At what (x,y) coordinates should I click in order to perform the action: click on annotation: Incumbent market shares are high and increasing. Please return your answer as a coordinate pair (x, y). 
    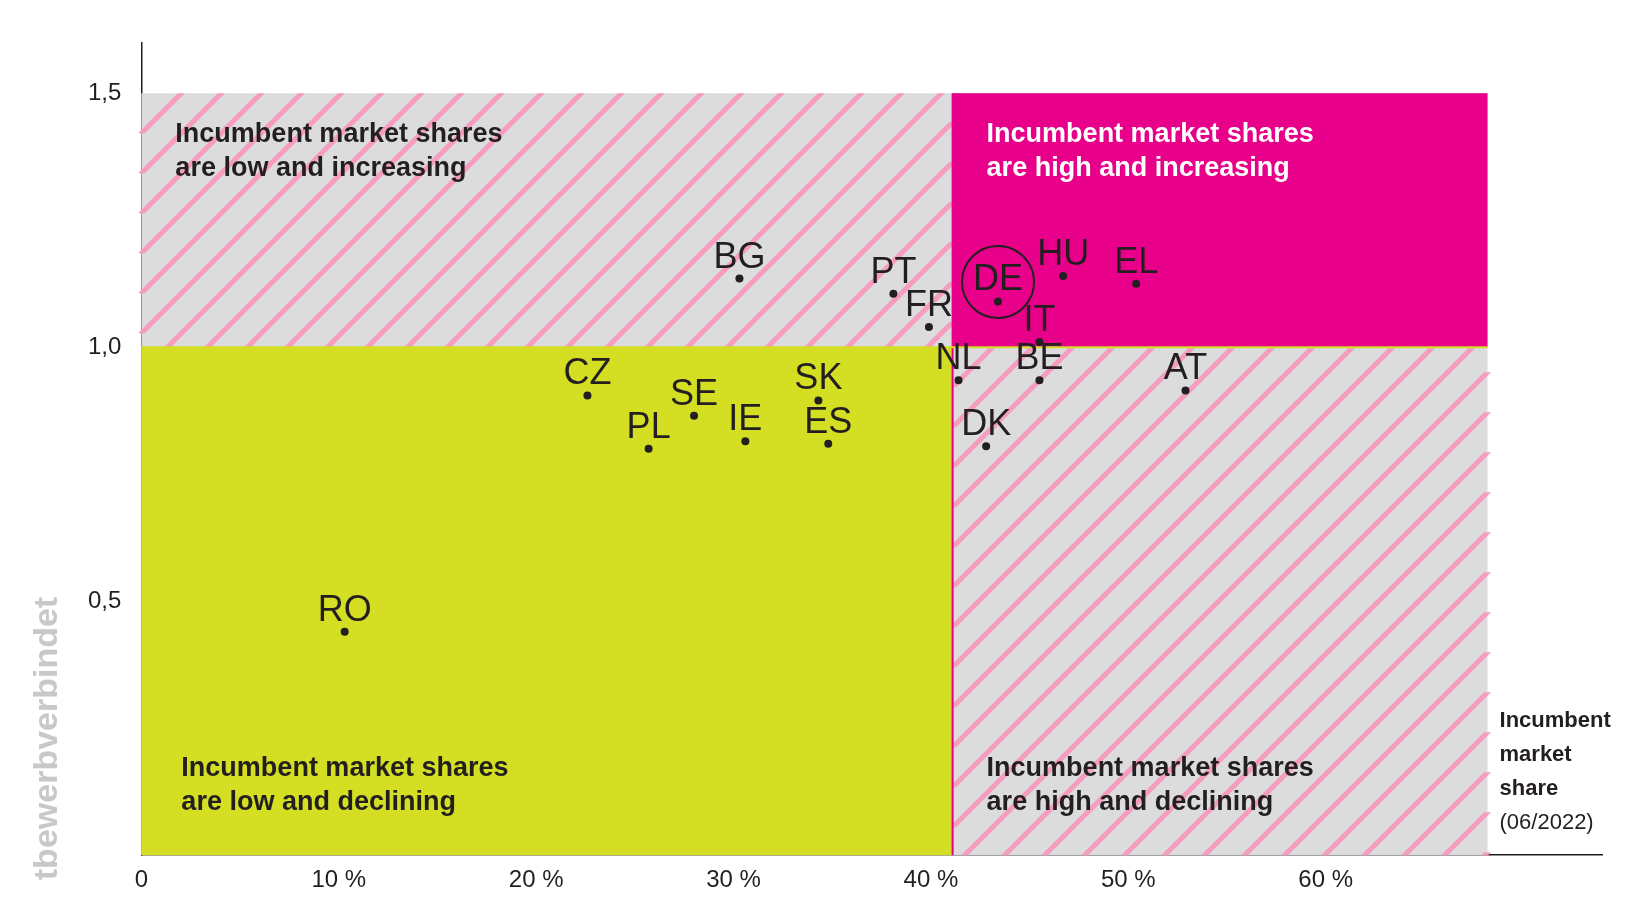
    Looking at the image, I should click on (1150, 150).